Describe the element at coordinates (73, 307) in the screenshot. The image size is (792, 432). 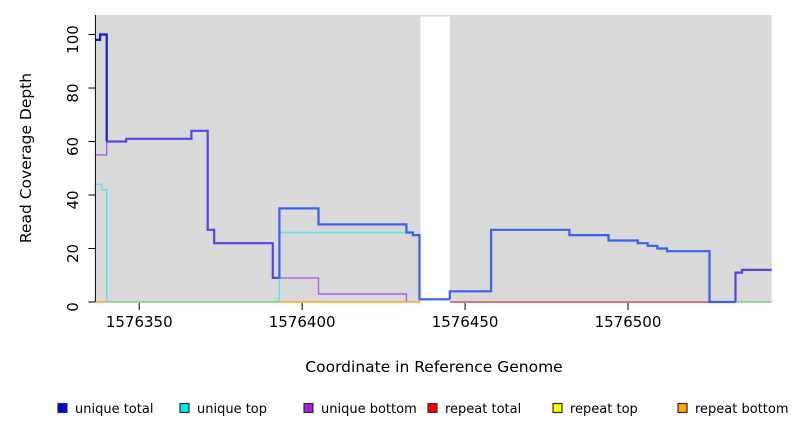
I see `y-tick-label: 0` at that location.